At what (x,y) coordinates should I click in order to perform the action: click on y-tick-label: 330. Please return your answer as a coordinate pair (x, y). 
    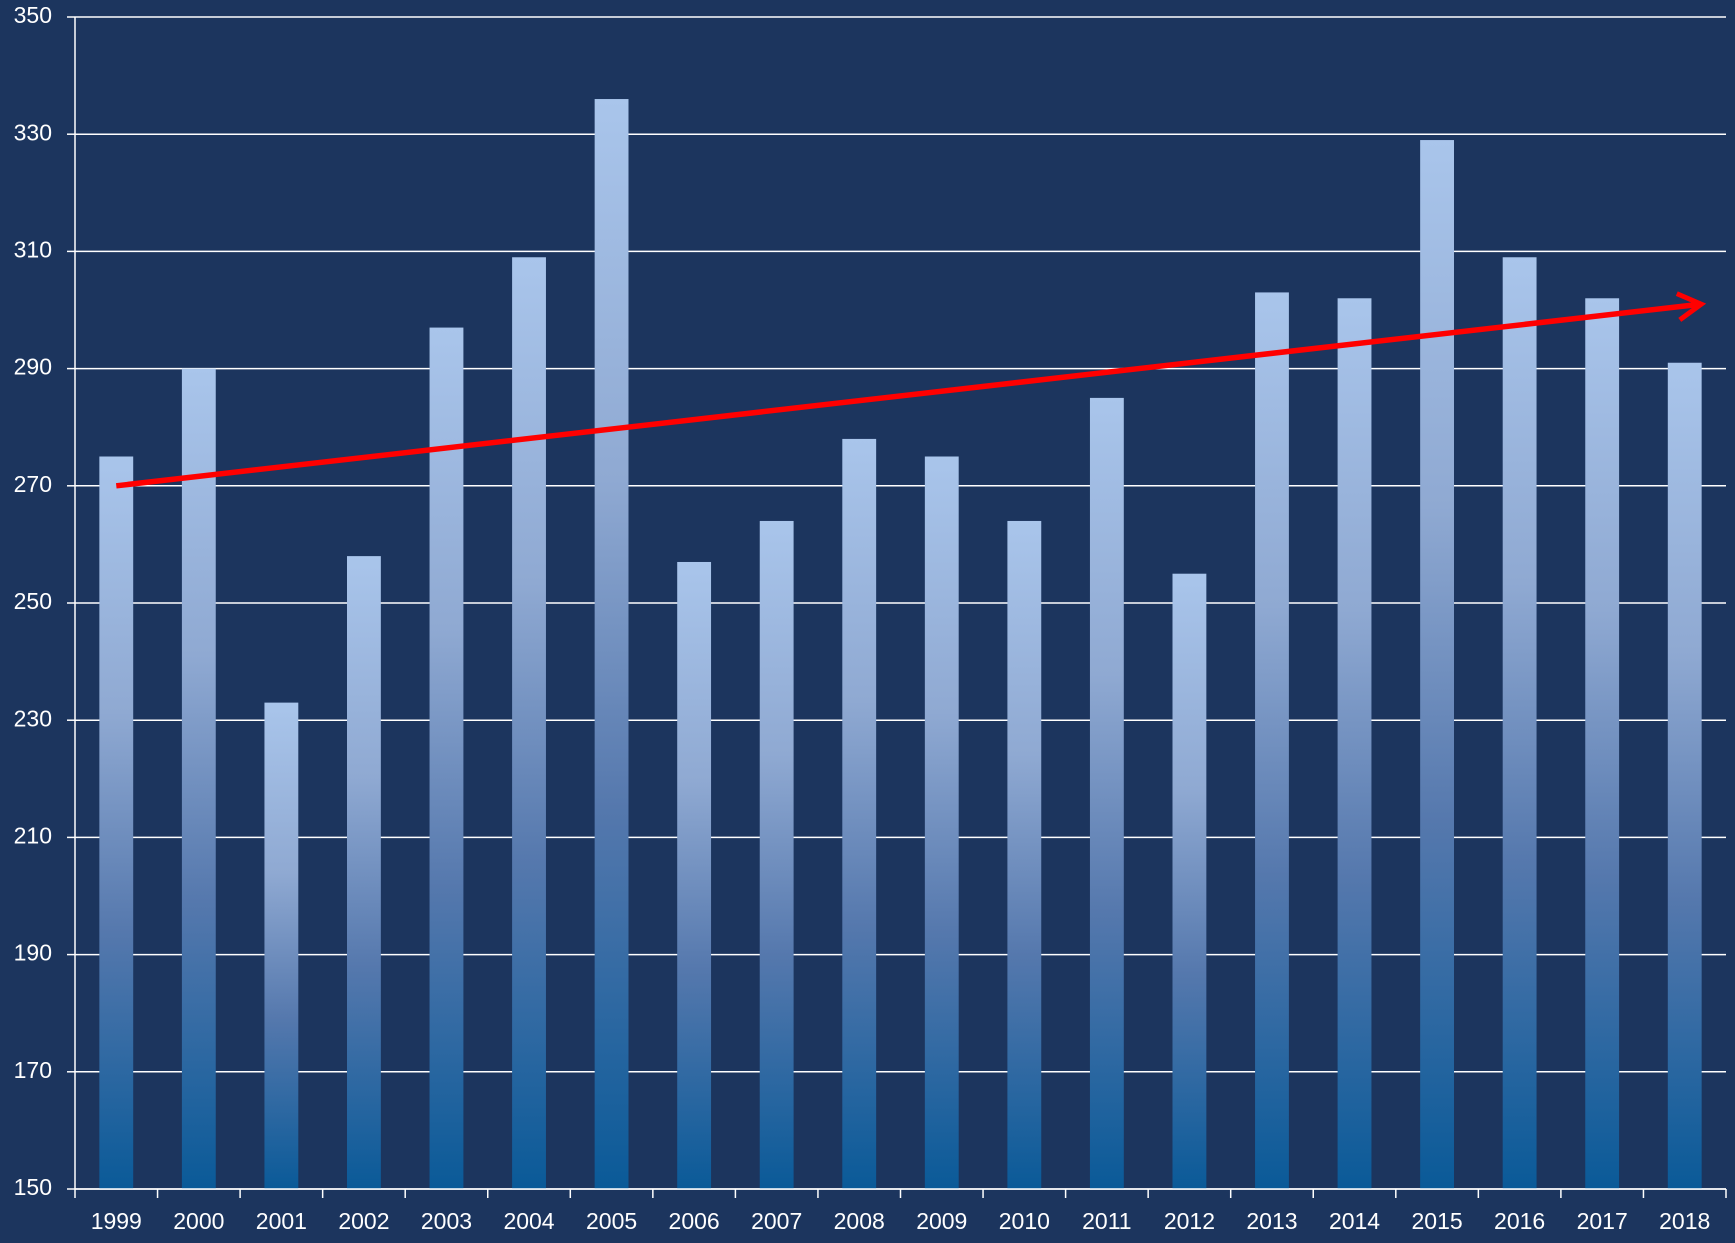
    Looking at the image, I should click on (33, 132).